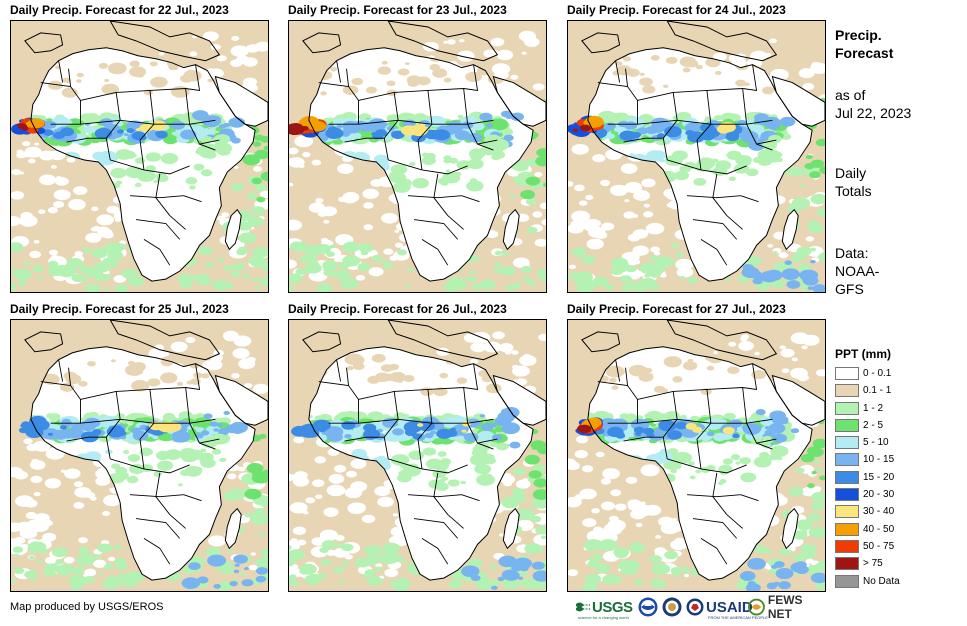 The image size is (967, 626). What do you see at coordinates (873, 564) in the screenshot?
I see `legend-label: > 75` at bounding box center [873, 564].